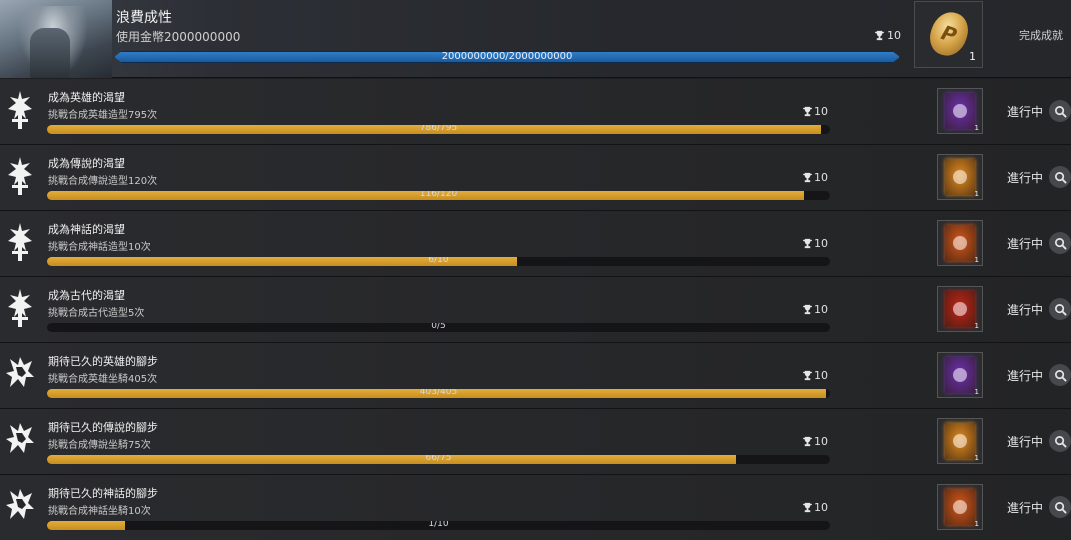 Image resolution: width=1071 pixels, height=540 pixels. I want to click on legend-reward-card-icon, so click(960, 441).